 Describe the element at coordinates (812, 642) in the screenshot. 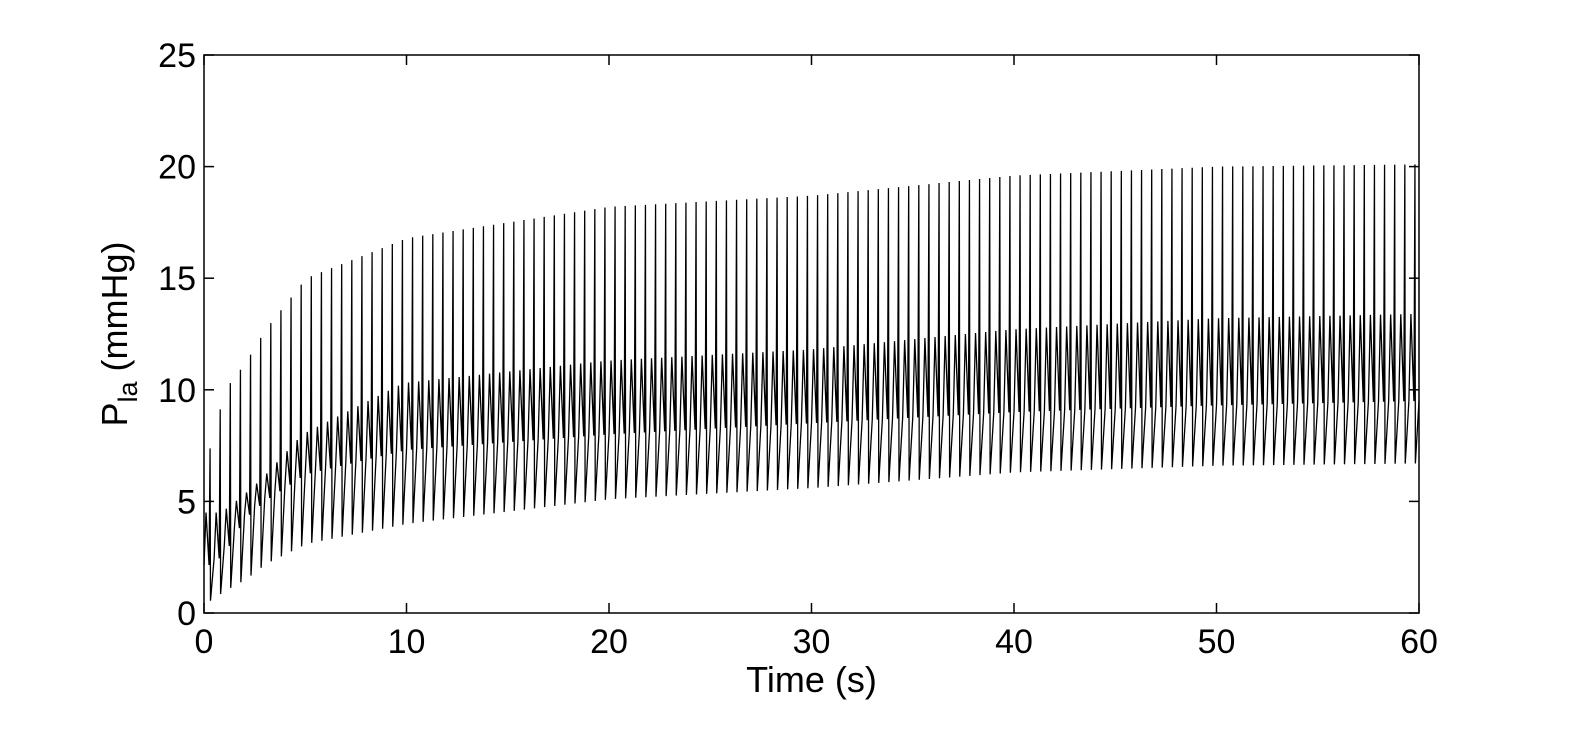

I see `x-tick-label: 30` at that location.